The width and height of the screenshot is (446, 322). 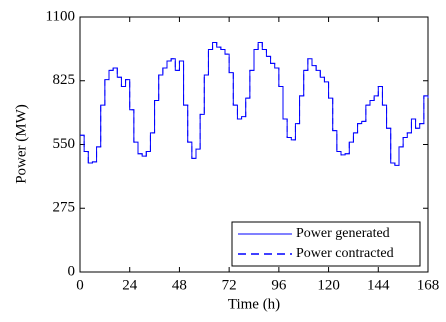 I want to click on y-tick-label: 1100, so click(x=60, y=16).